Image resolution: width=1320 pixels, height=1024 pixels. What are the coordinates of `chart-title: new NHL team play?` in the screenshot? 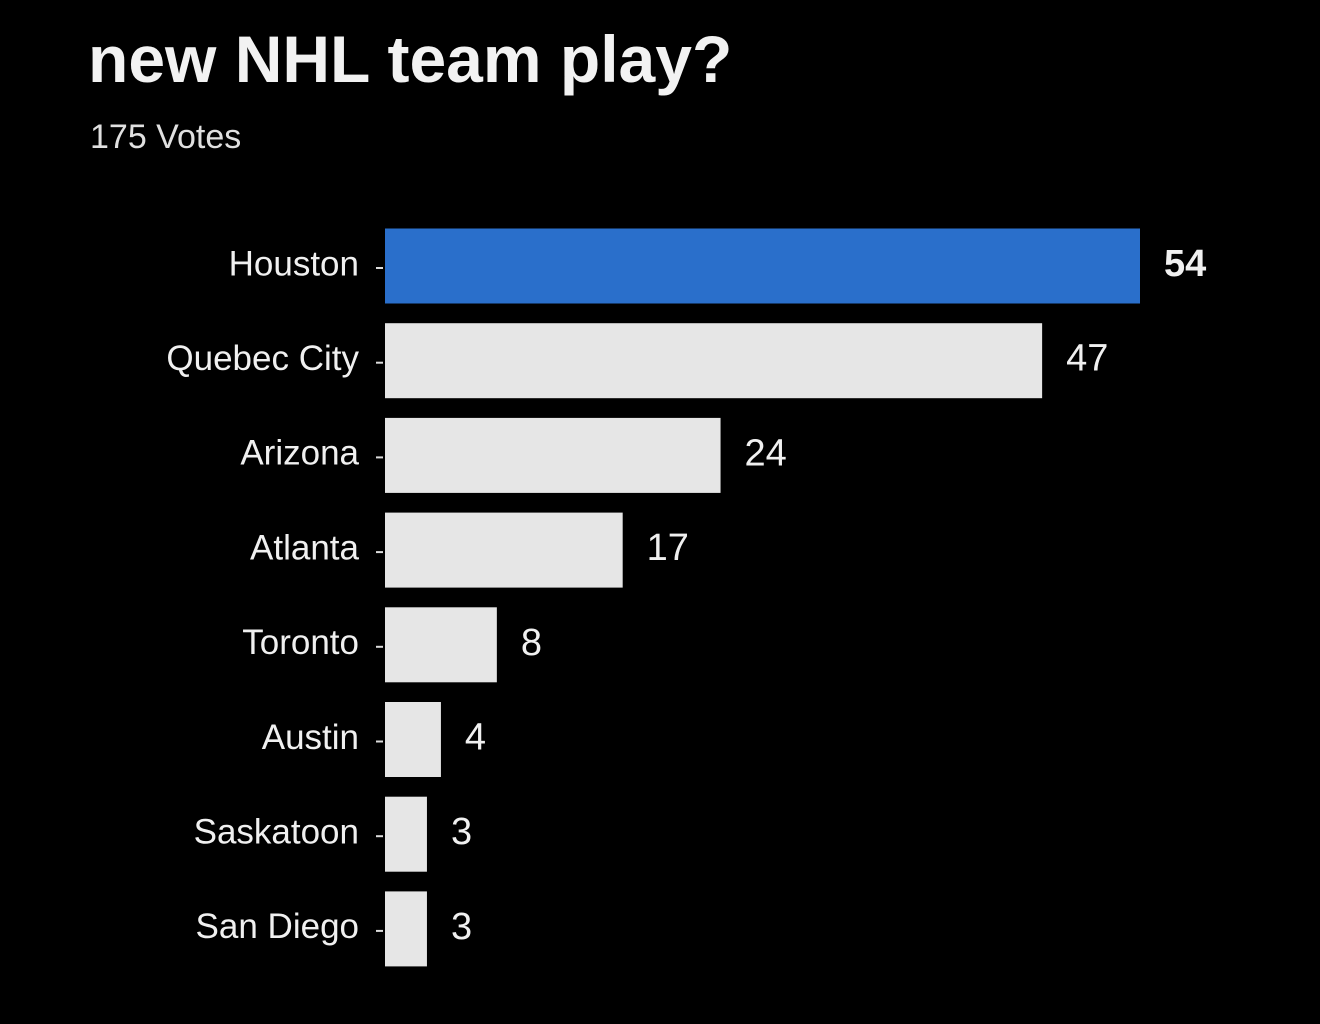 It's located at (410, 59).